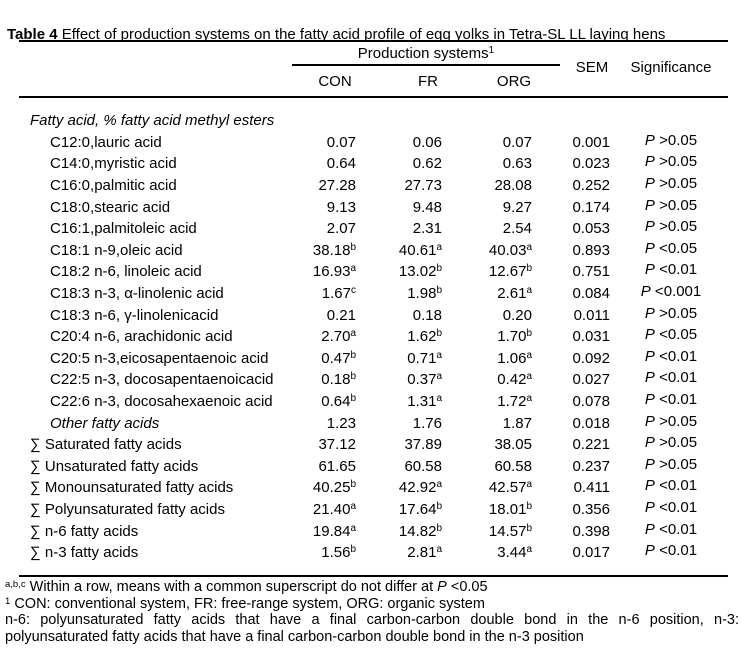 This screenshot has width=751, height=649. Describe the element at coordinates (513, 186) in the screenshot. I see `org-value: 28.08` at that location.